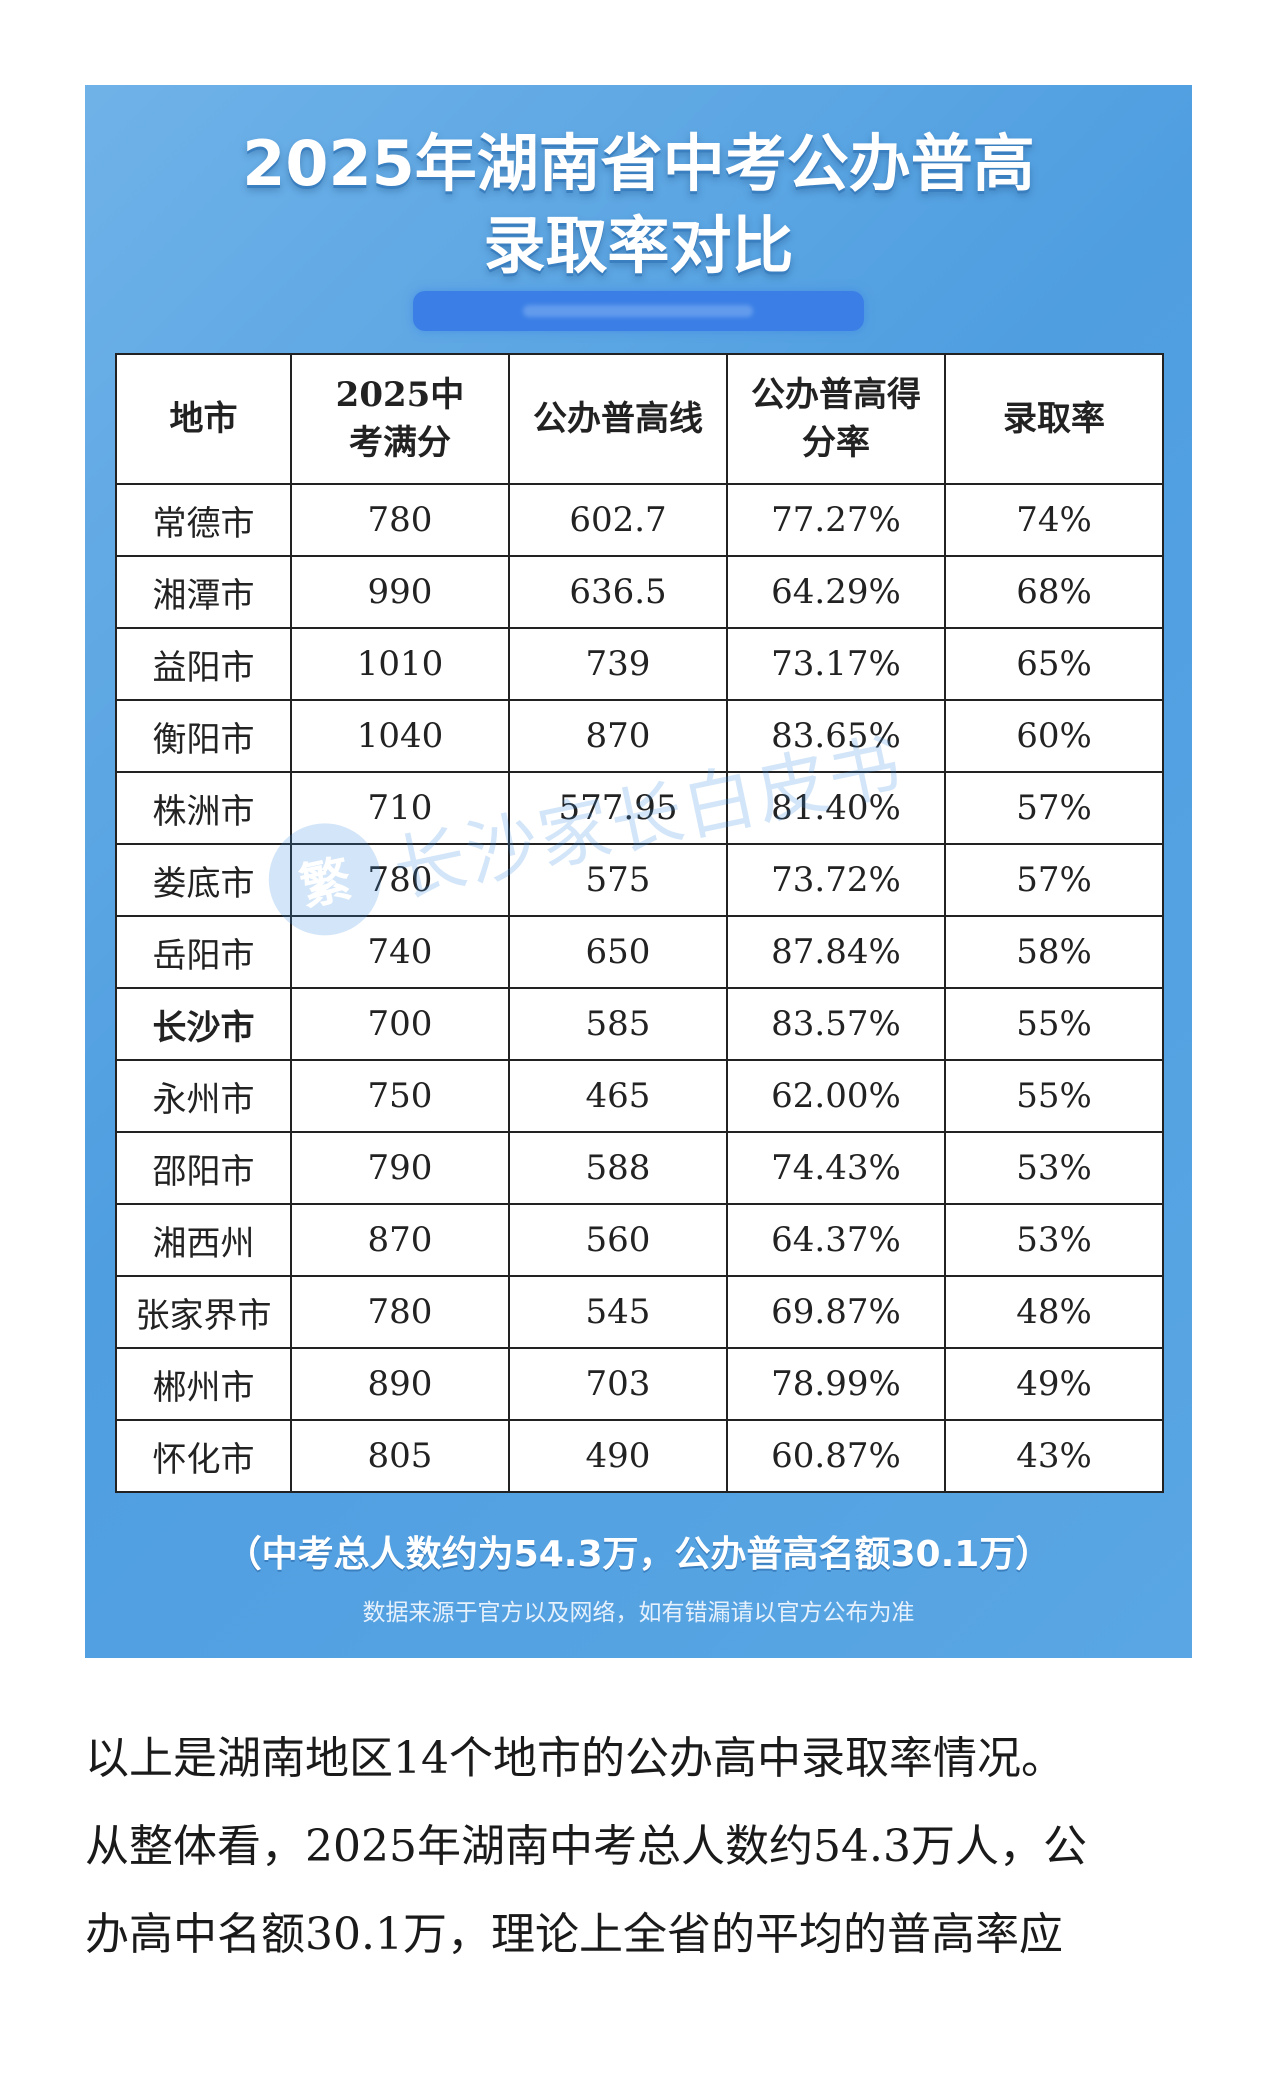  I want to click on cell-public-line: 703, so click(618, 1384).